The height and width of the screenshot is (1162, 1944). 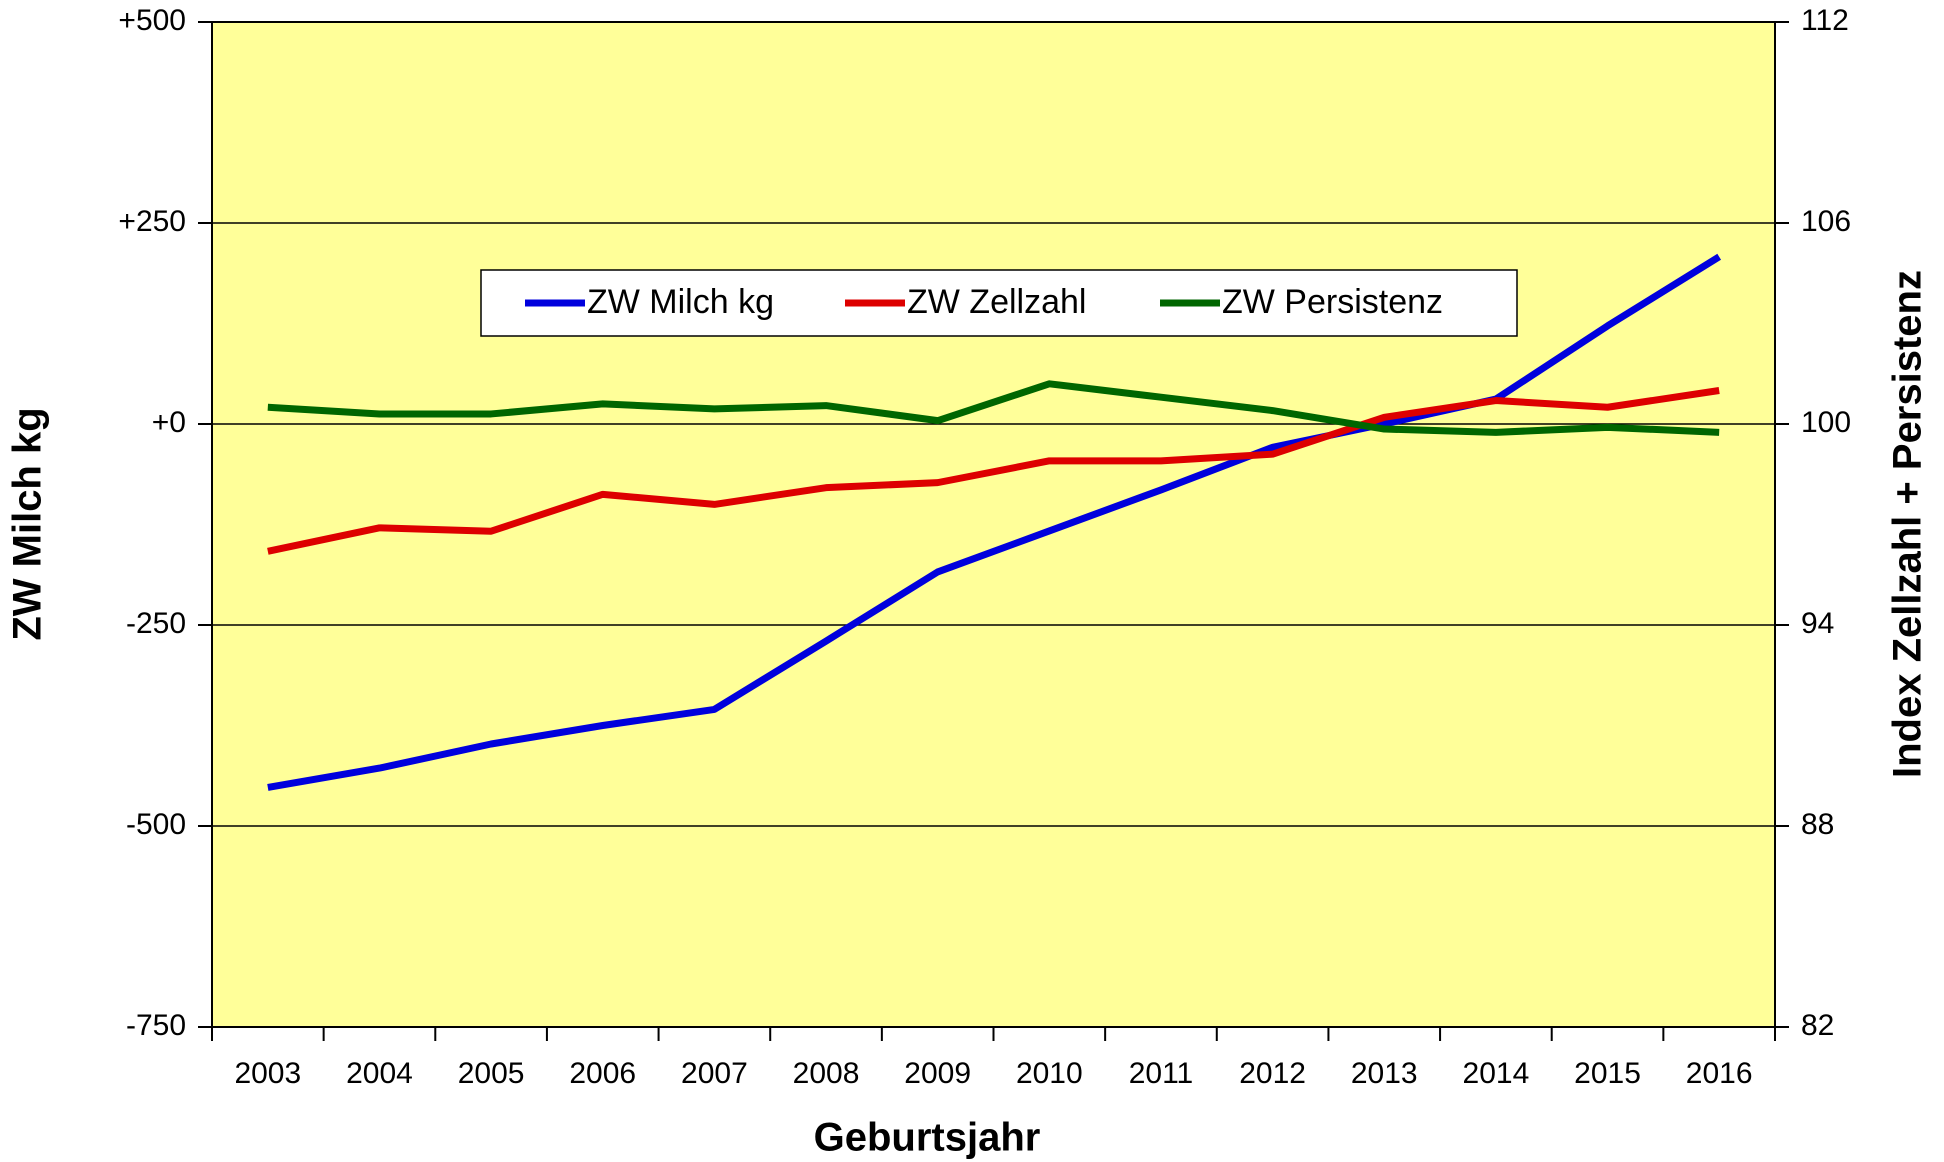 What do you see at coordinates (927, 1138) in the screenshot?
I see `x-axis-title: Geburtsjahr` at bounding box center [927, 1138].